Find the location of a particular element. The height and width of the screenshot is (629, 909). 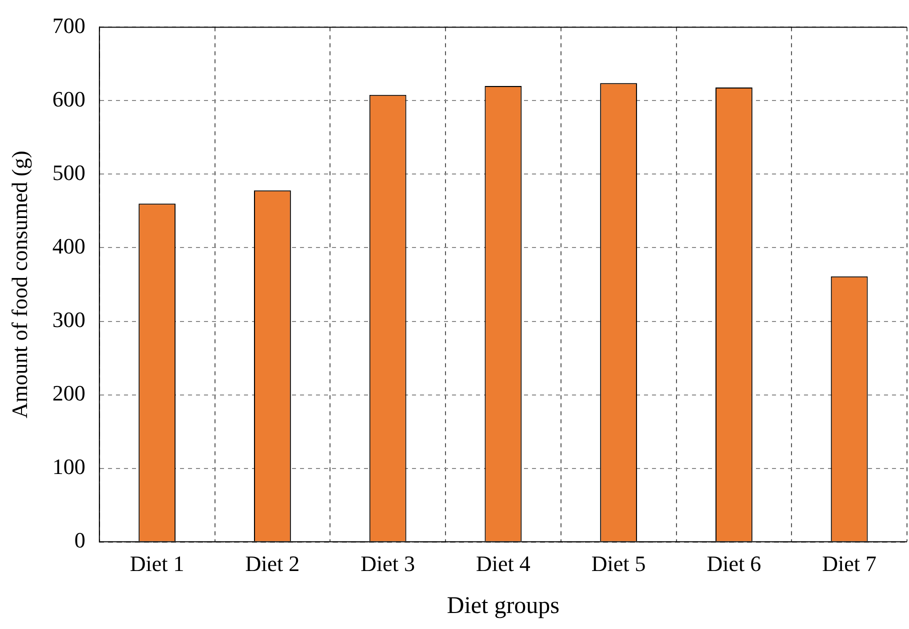

x-tick-label: Diet 5 is located at coordinates (618, 563).